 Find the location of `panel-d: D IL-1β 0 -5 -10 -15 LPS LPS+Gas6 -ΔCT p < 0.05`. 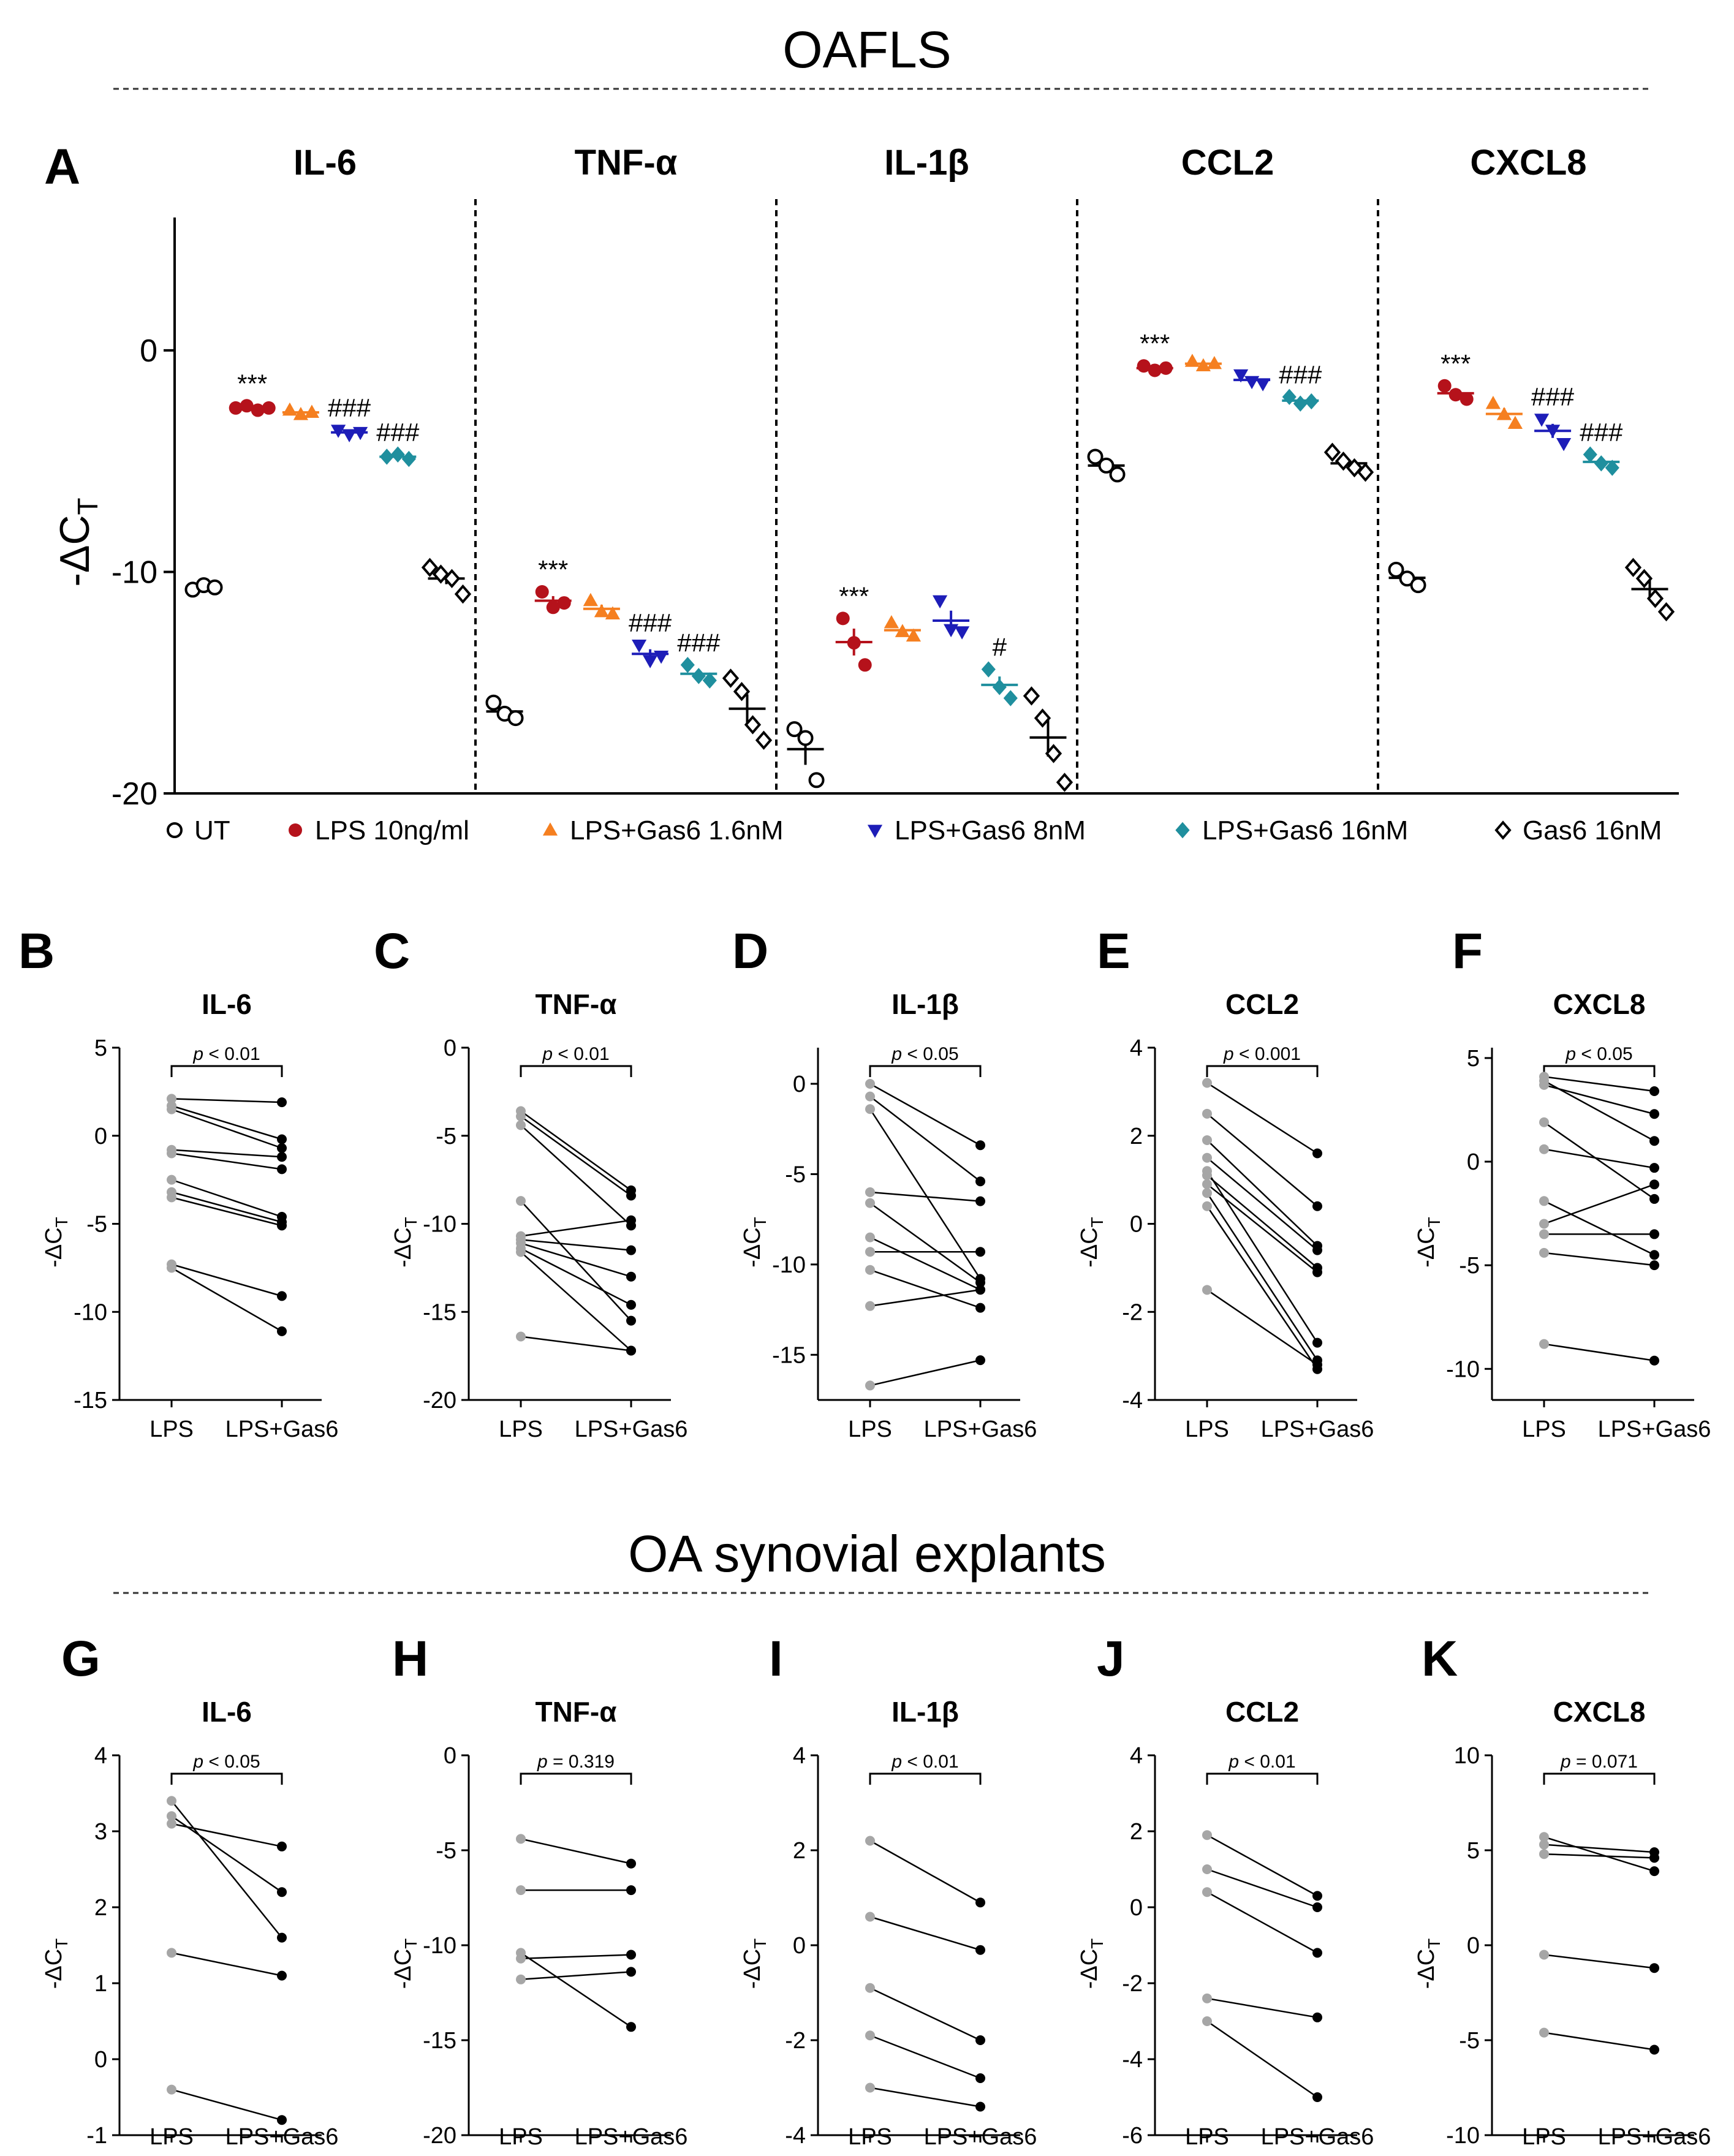

panel-d: D IL-1β 0 -5 -10 -15 LPS LPS+Gas6 -ΔCT p < 0.05 is located at coordinates (885, 1182).